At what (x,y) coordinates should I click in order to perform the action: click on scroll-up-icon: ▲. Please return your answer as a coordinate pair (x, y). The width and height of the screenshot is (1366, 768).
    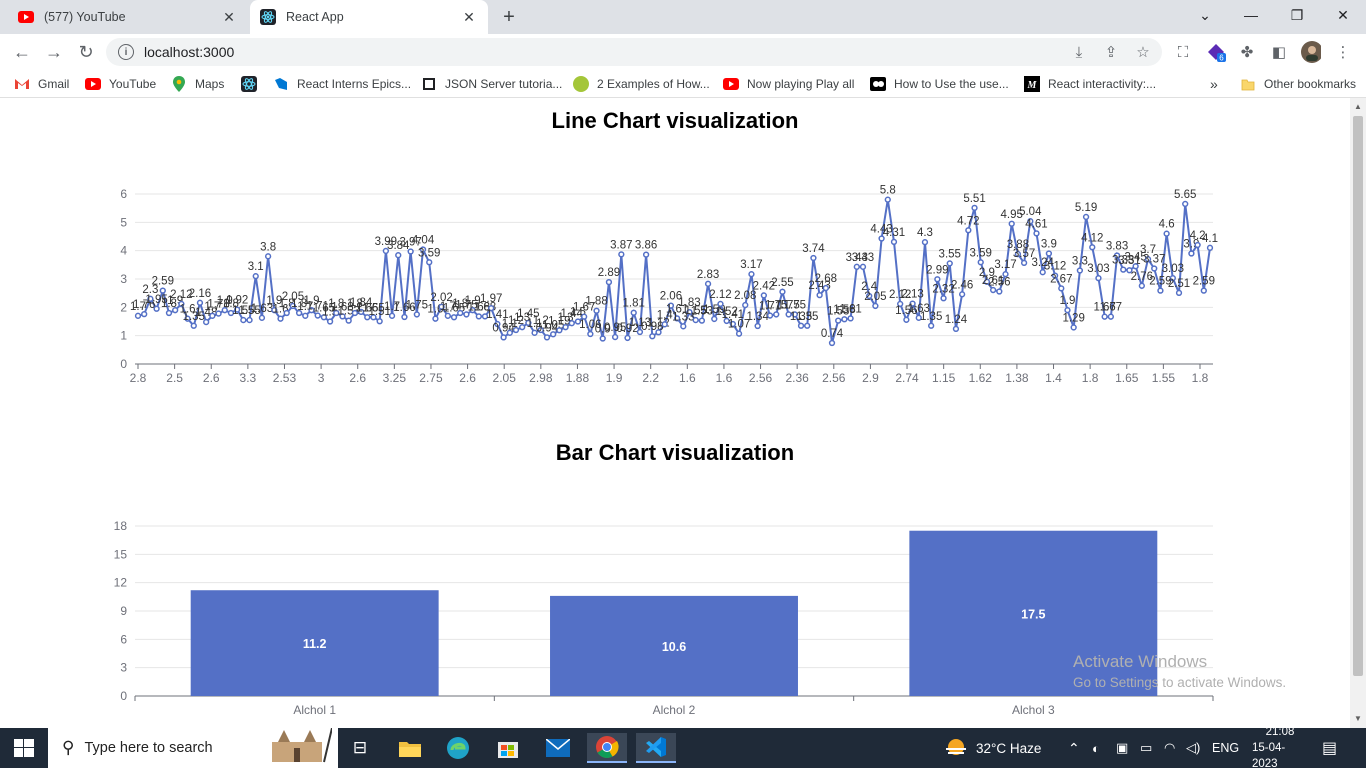
    Looking at the image, I should click on (1358, 106).